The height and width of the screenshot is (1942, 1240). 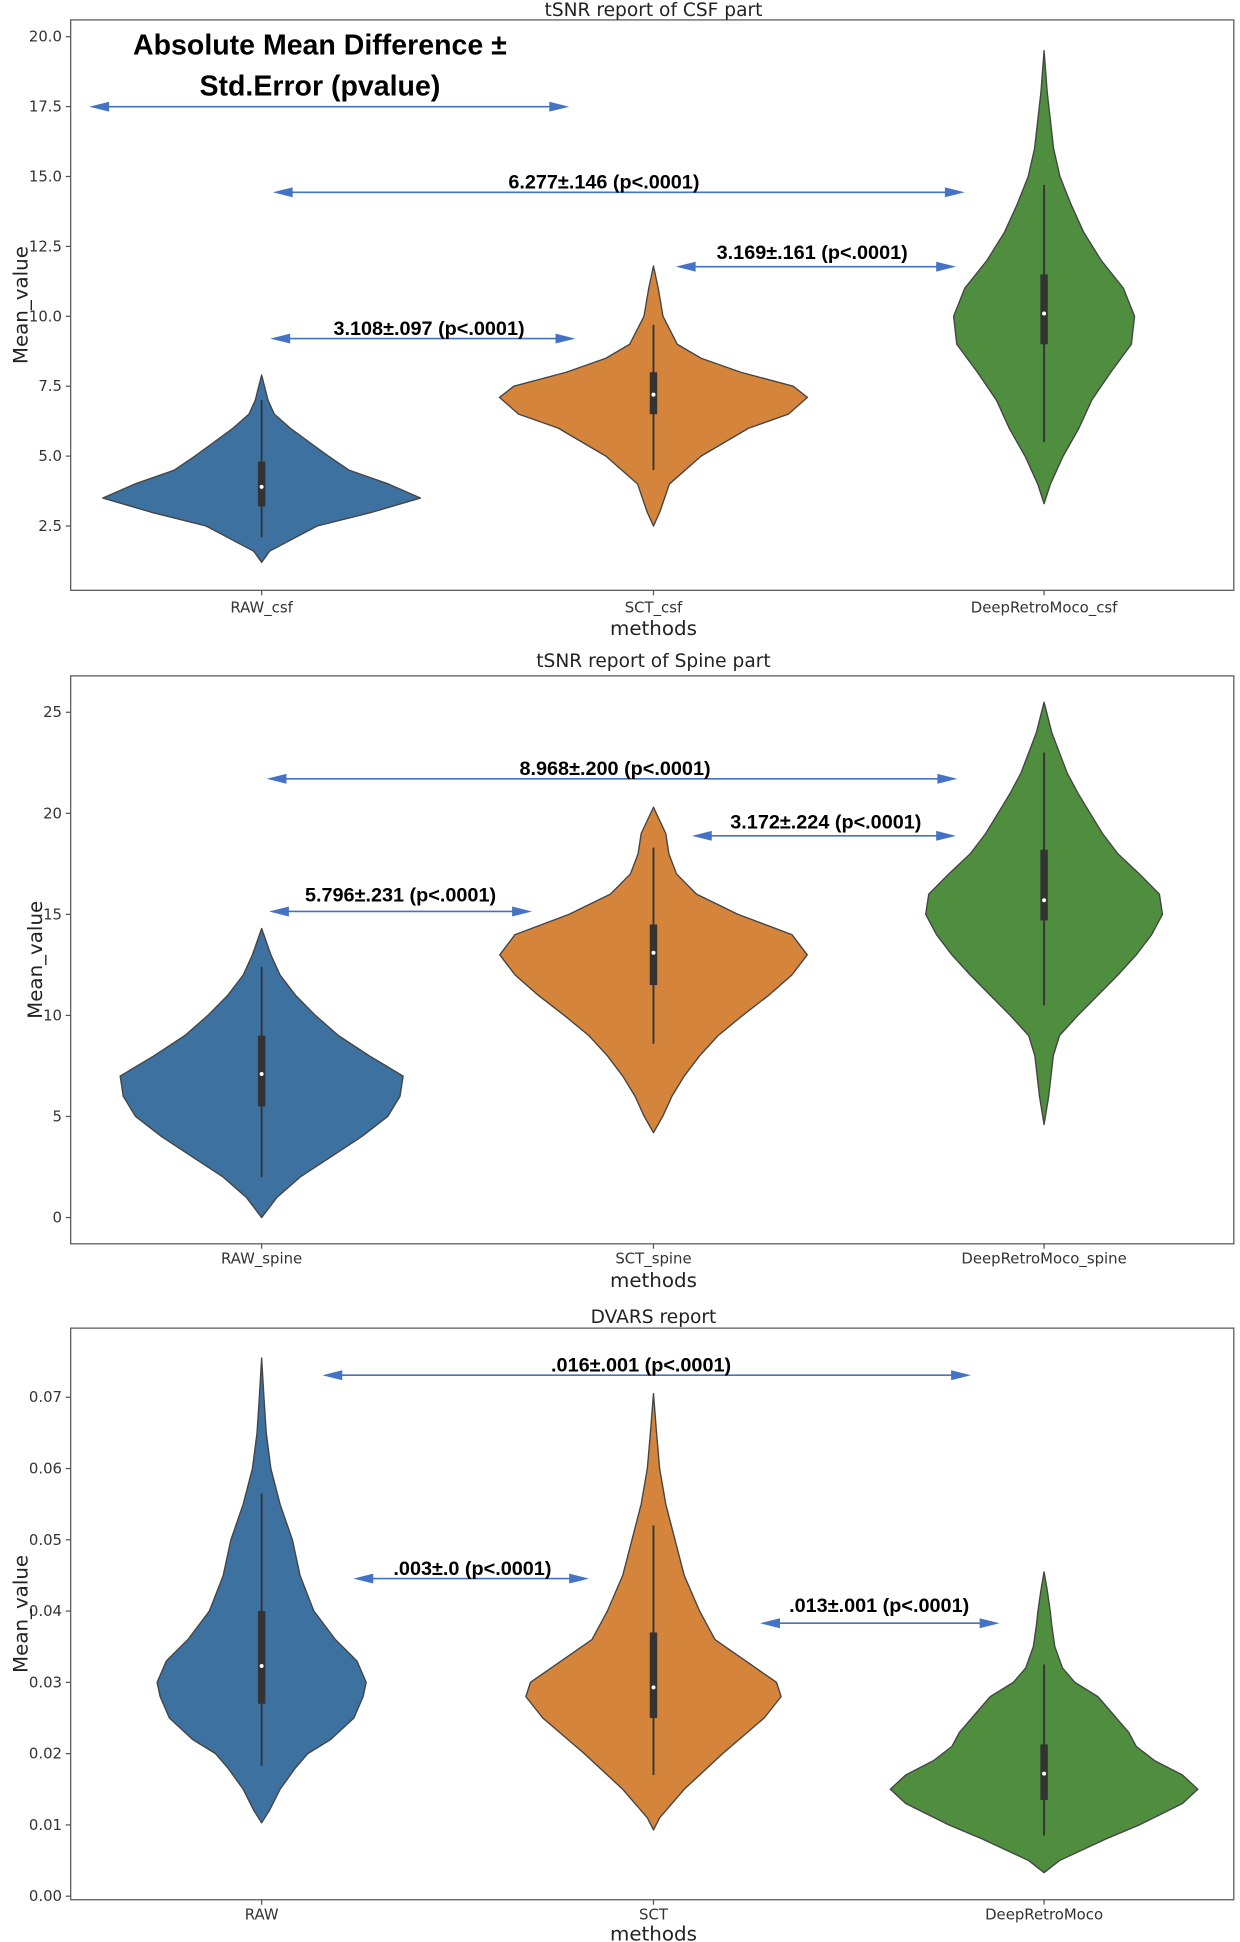 What do you see at coordinates (52, 813) in the screenshot?
I see `y-tick-label: 20` at bounding box center [52, 813].